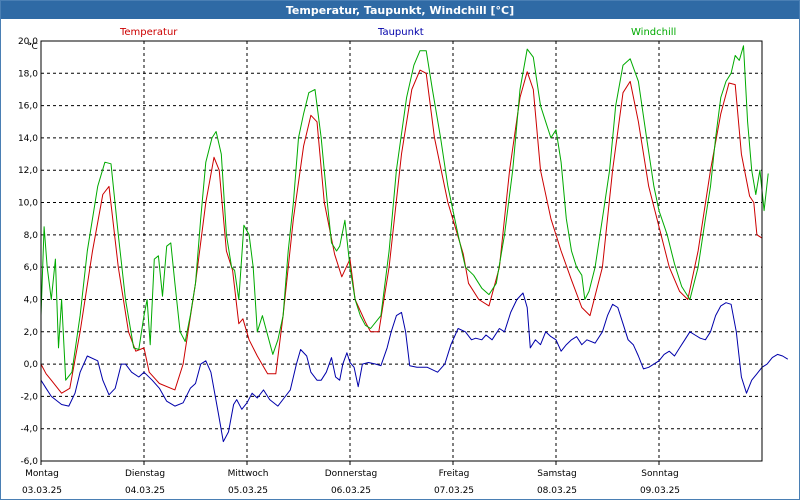 The image size is (800, 500). I want to click on x-tick-day: Freitag, so click(454, 474).